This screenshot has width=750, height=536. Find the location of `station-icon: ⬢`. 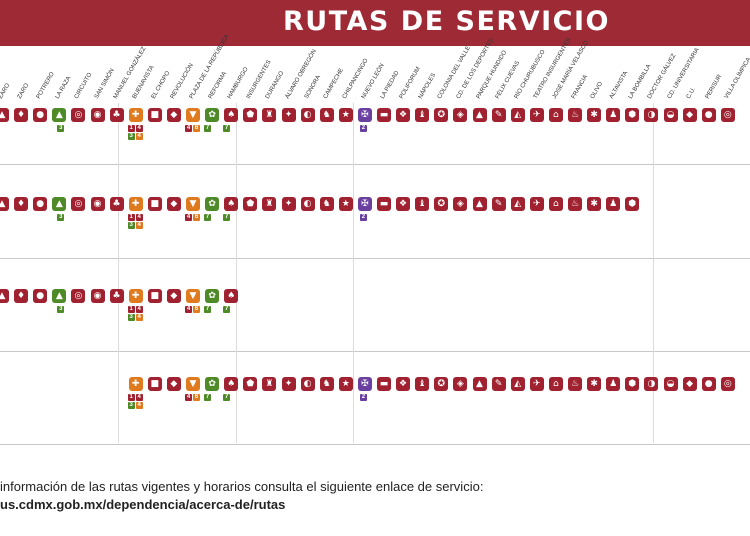

station-icon: ⬢ is located at coordinates (632, 204).